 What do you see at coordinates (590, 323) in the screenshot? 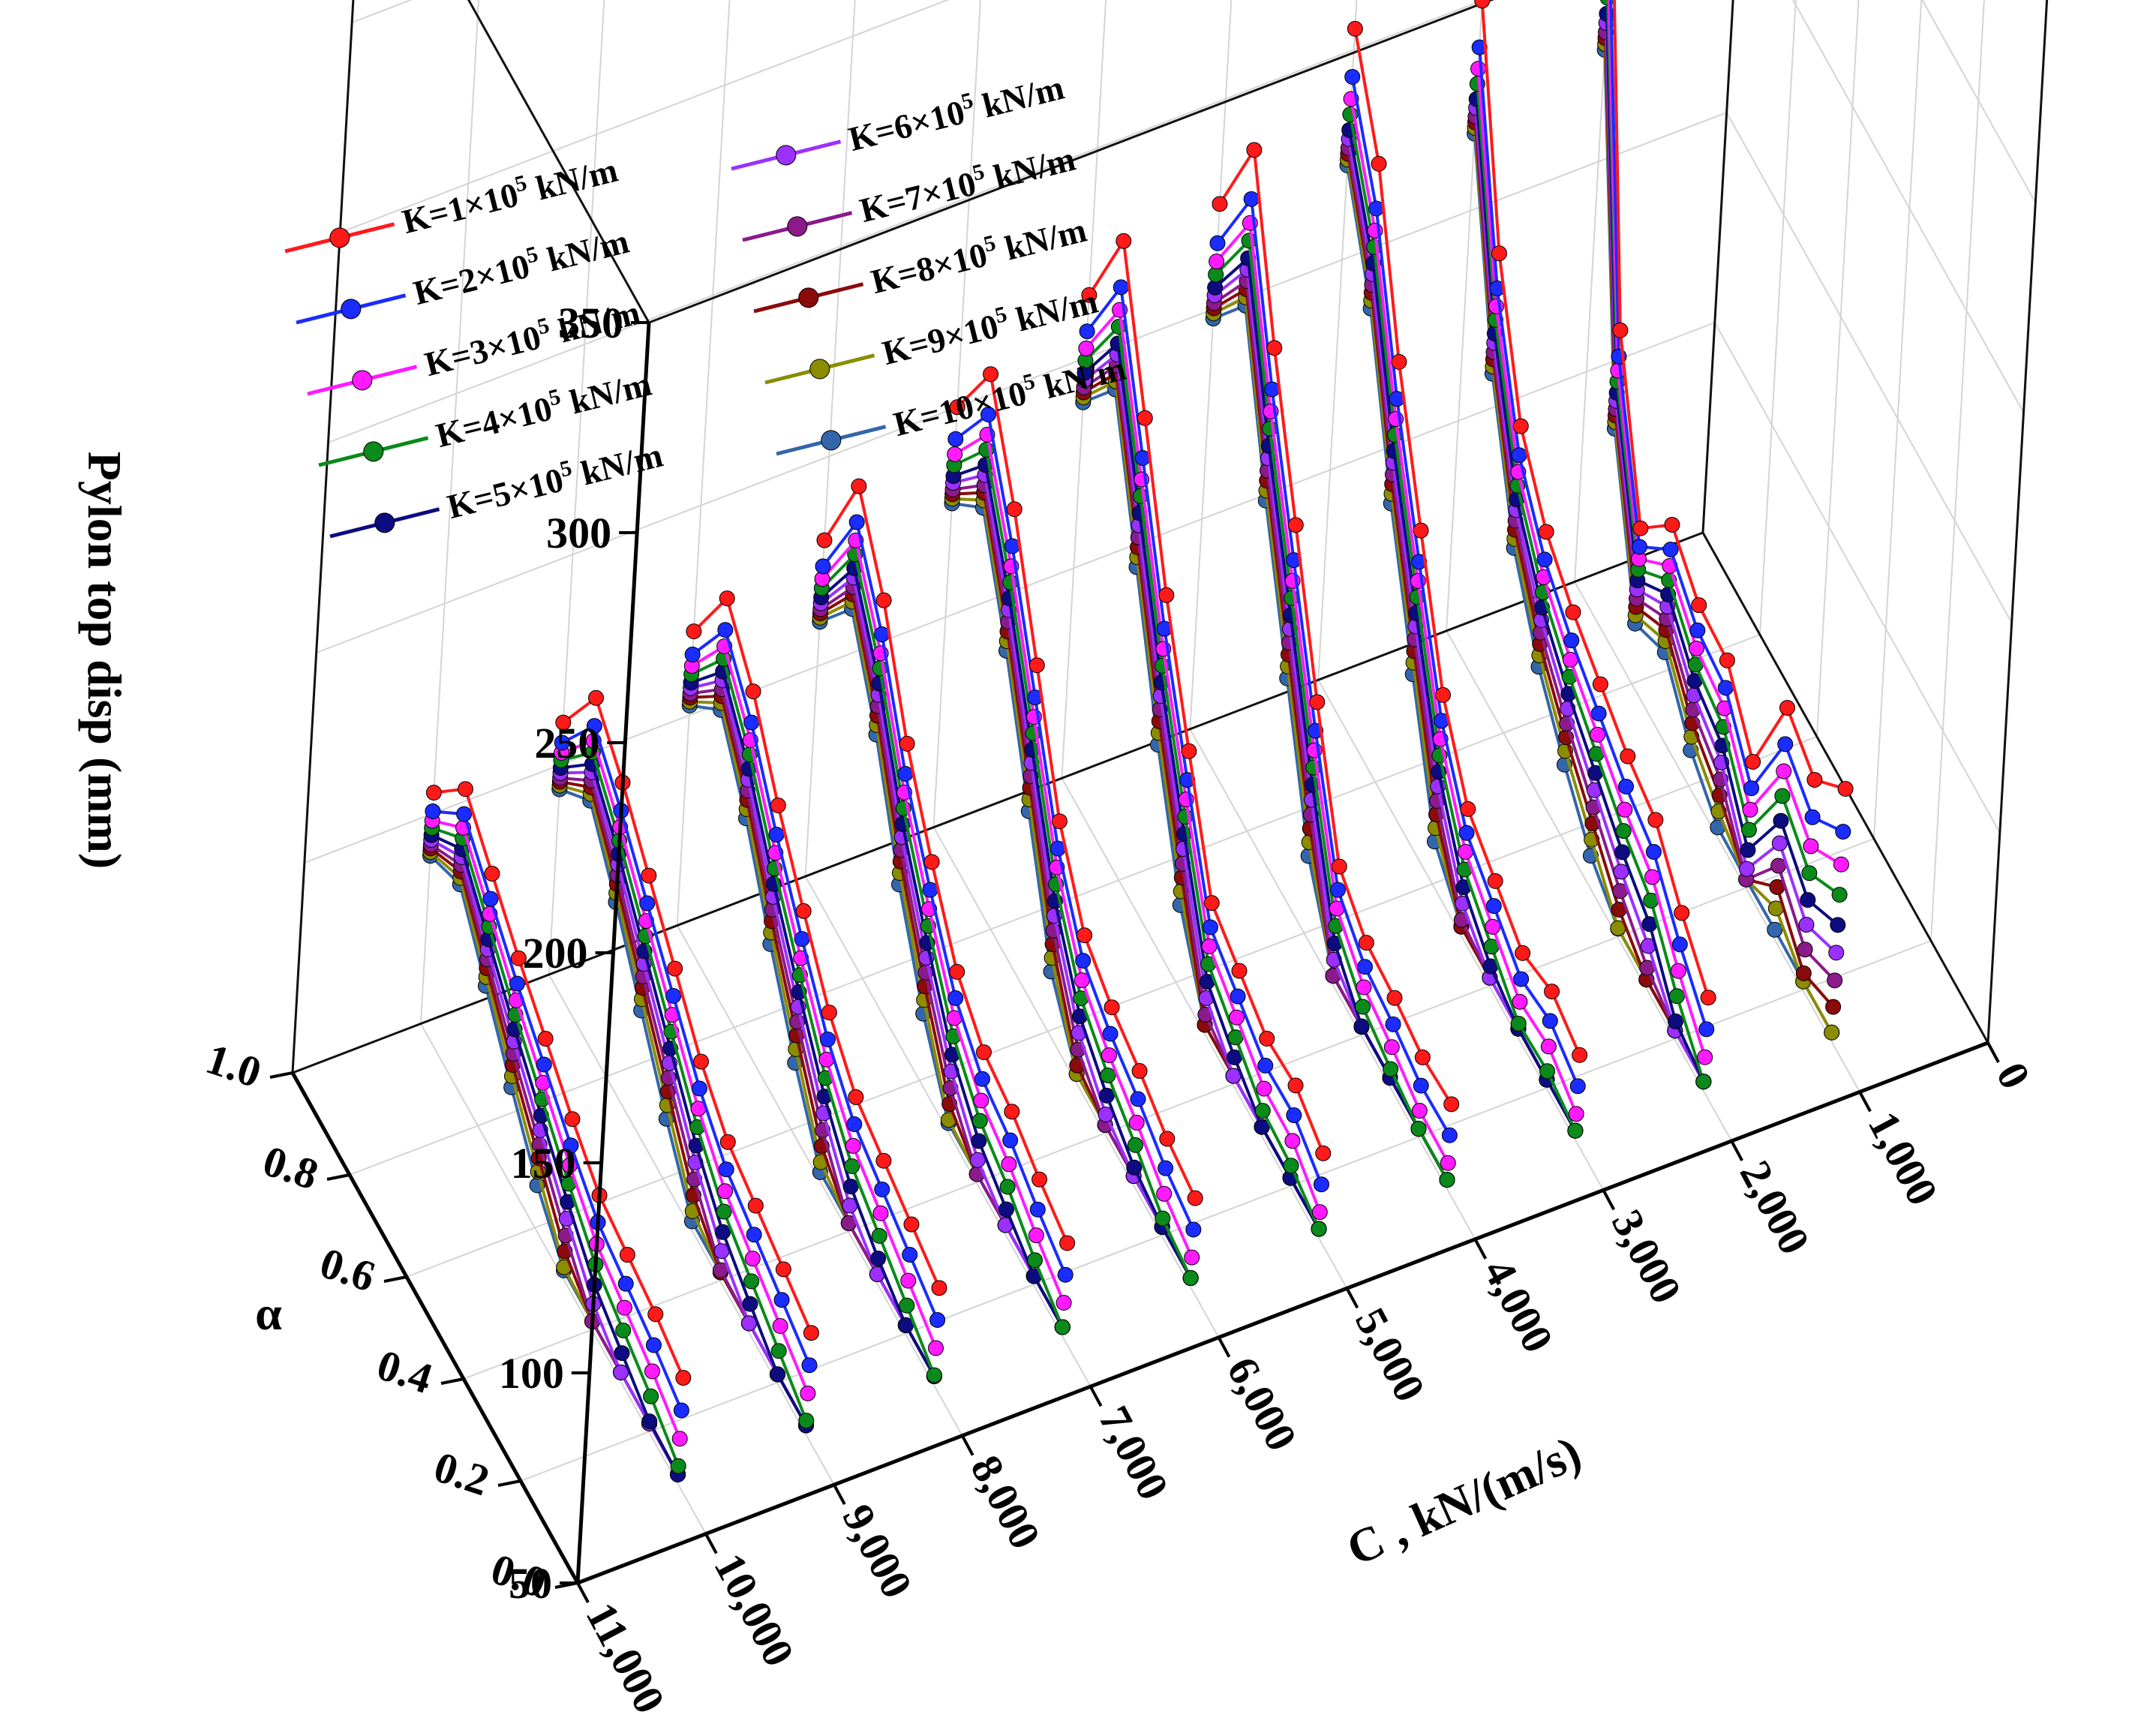
I see `z-tick-label: 350` at bounding box center [590, 323].